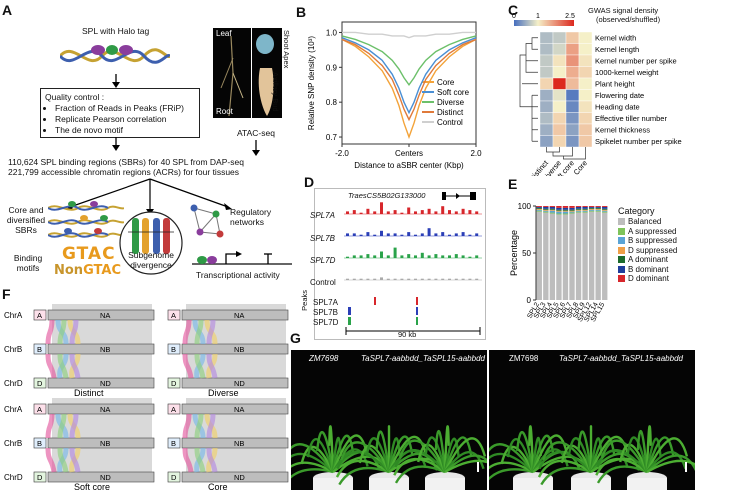 The width and height of the screenshot is (735, 495). I want to click on core-sbrs-illustration, so click(86, 220).